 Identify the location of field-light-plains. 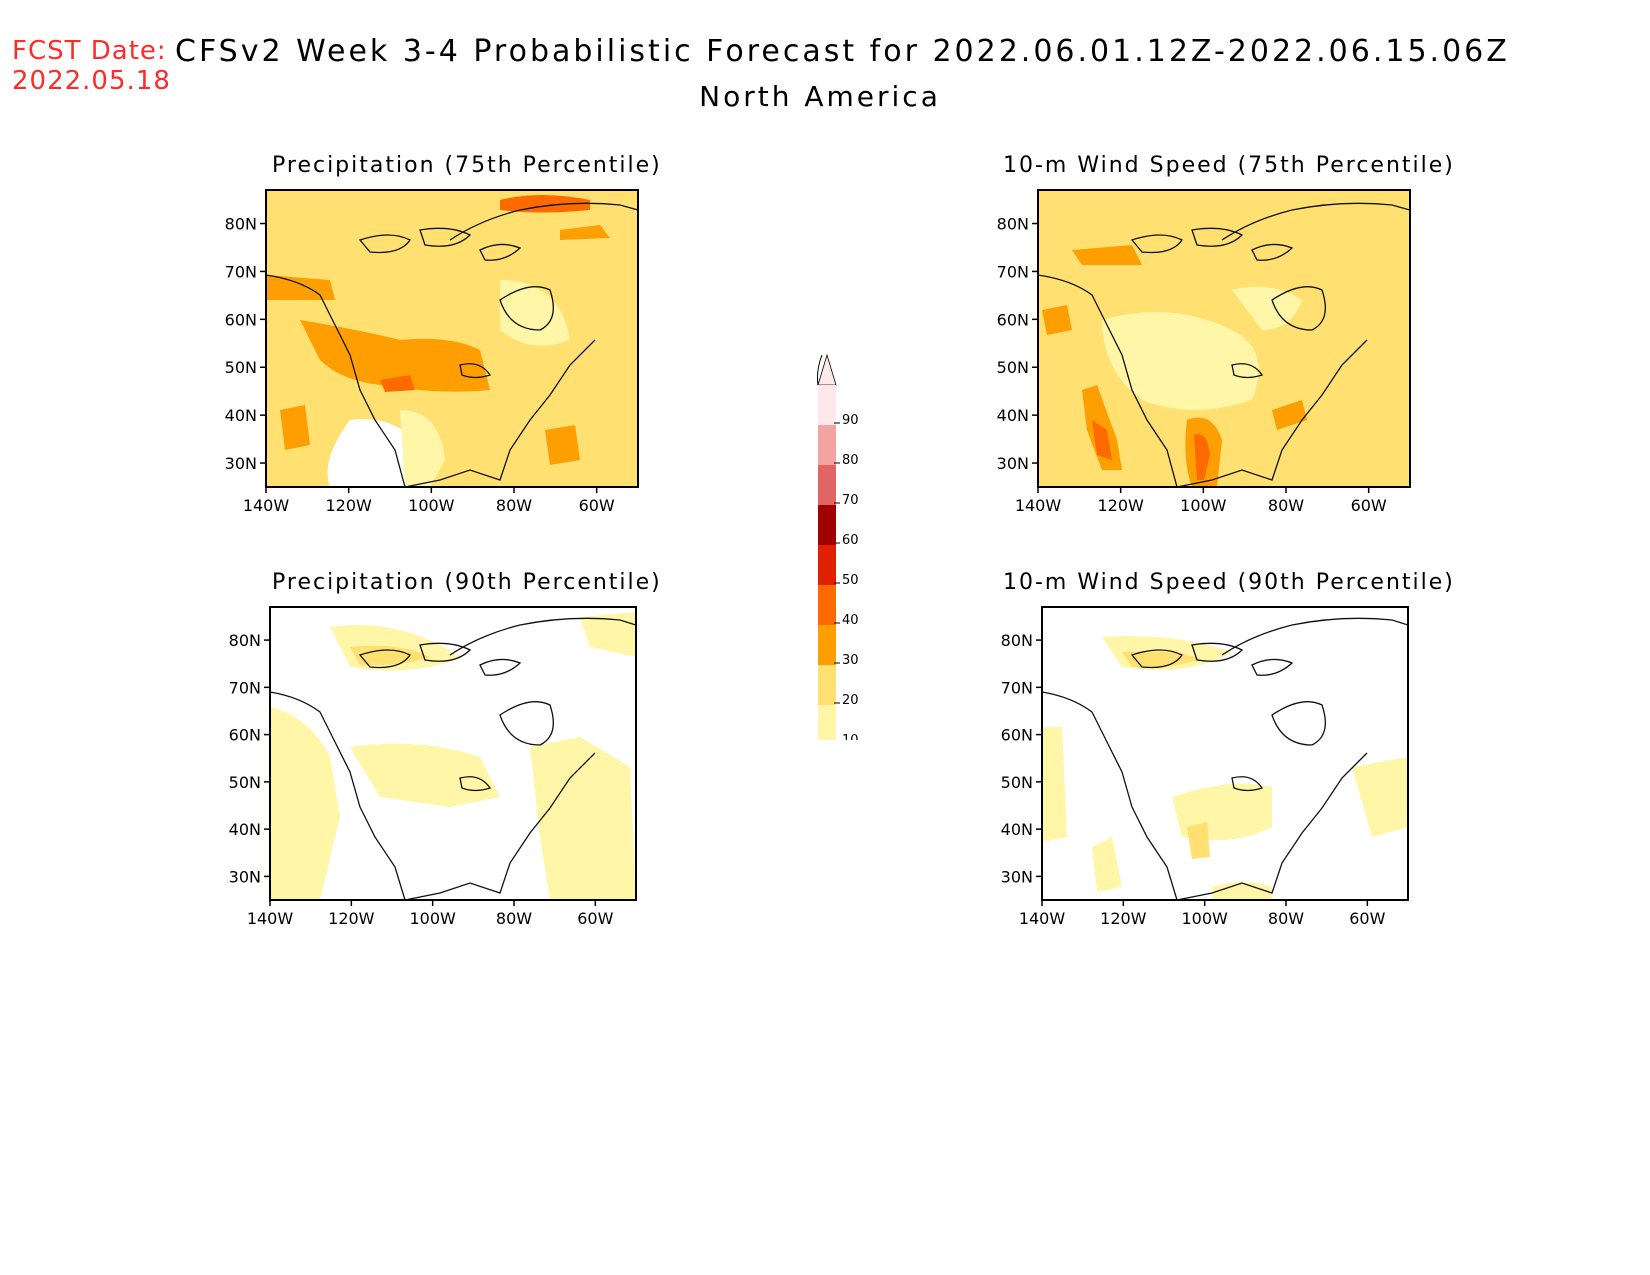
(425, 775).